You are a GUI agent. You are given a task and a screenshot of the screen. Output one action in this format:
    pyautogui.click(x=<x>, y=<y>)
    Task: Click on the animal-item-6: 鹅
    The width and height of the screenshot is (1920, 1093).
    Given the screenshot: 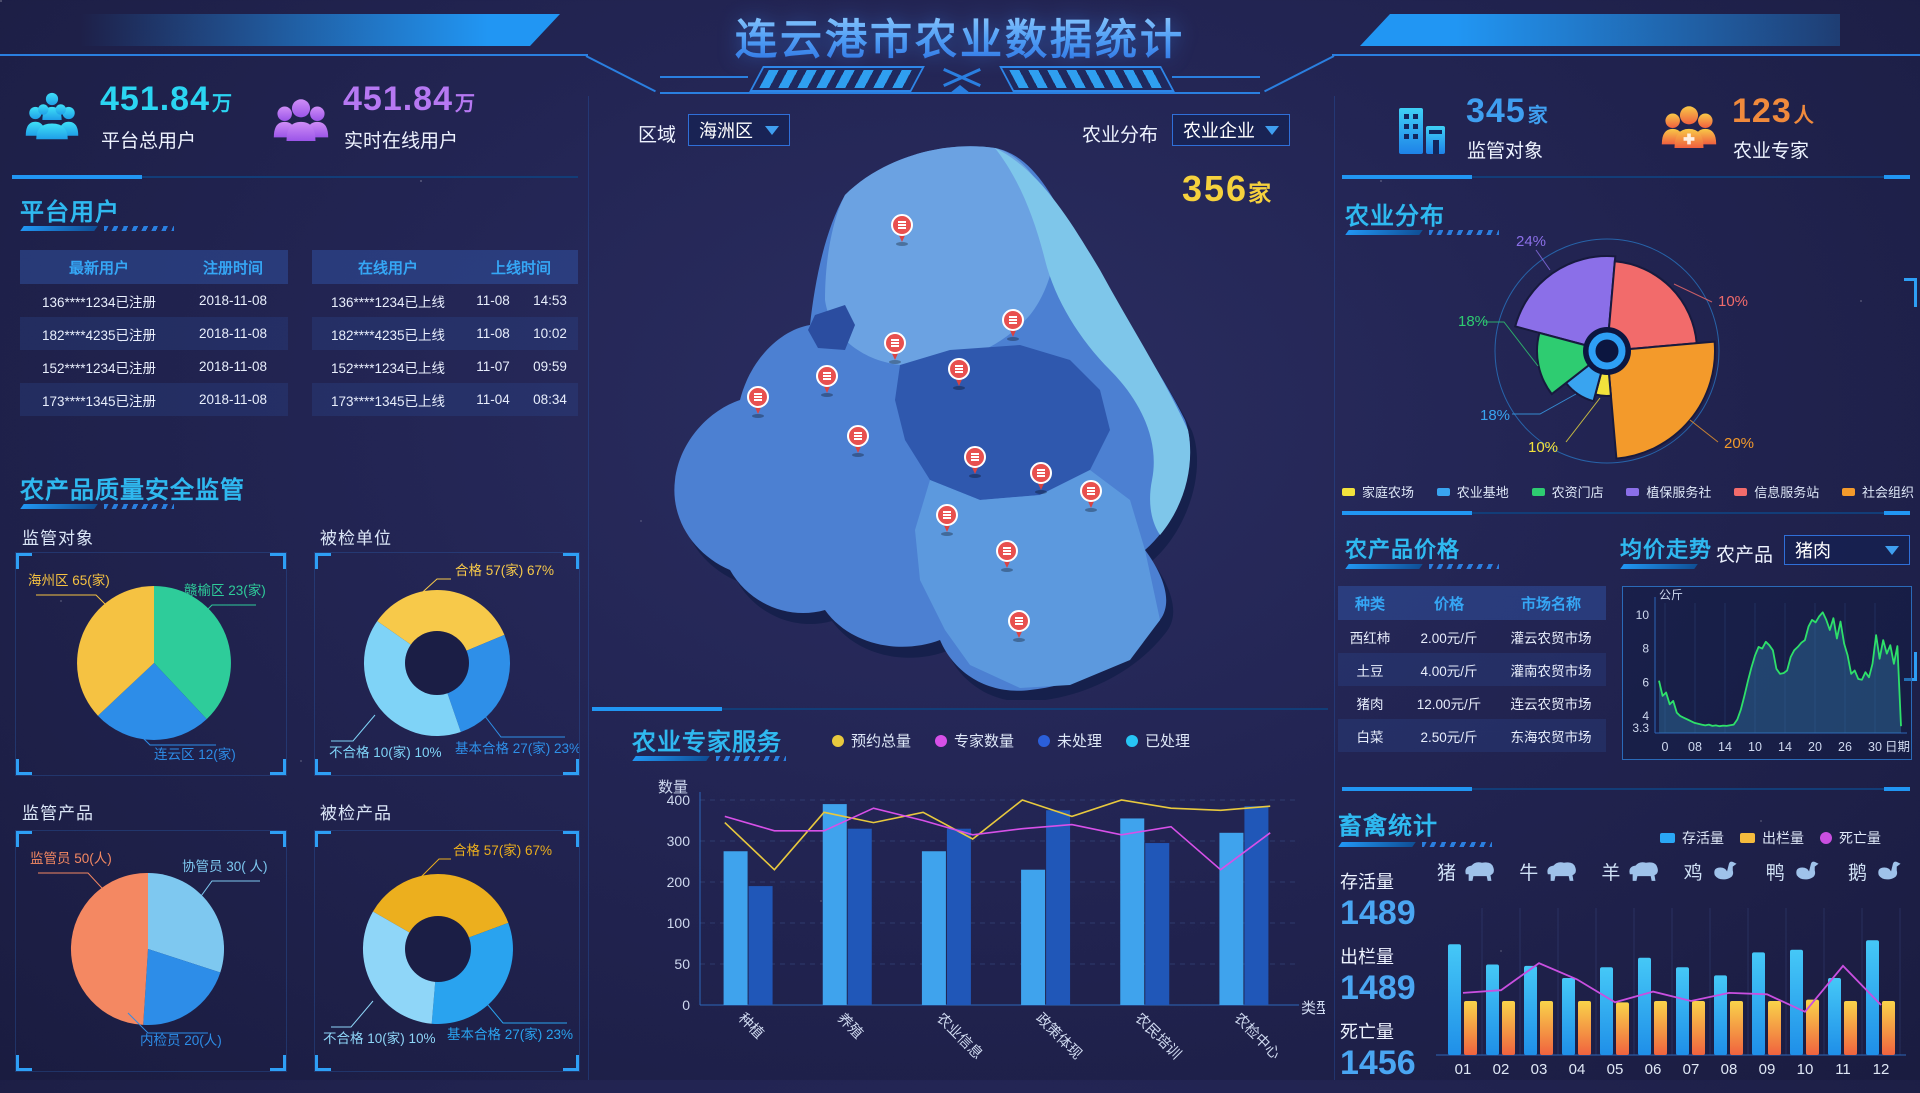 What is the action you would take?
    pyautogui.click(x=1878, y=871)
    